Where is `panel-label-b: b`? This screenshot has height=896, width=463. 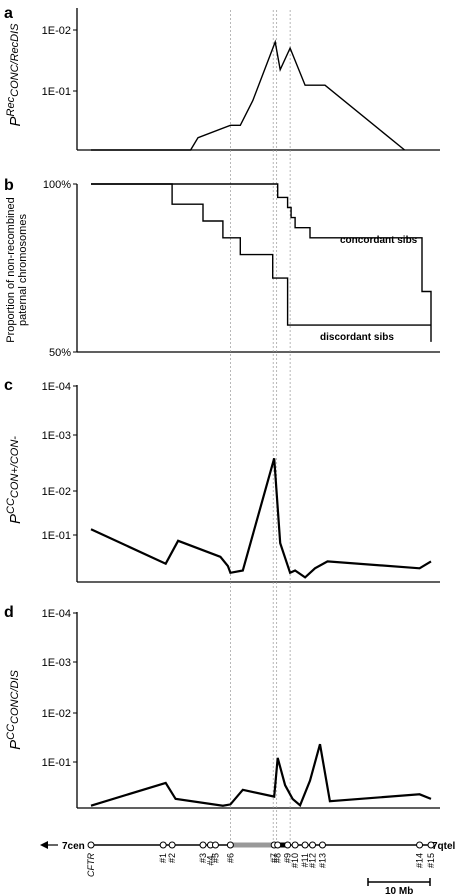
panel-label-b: b is located at coordinates (9, 185).